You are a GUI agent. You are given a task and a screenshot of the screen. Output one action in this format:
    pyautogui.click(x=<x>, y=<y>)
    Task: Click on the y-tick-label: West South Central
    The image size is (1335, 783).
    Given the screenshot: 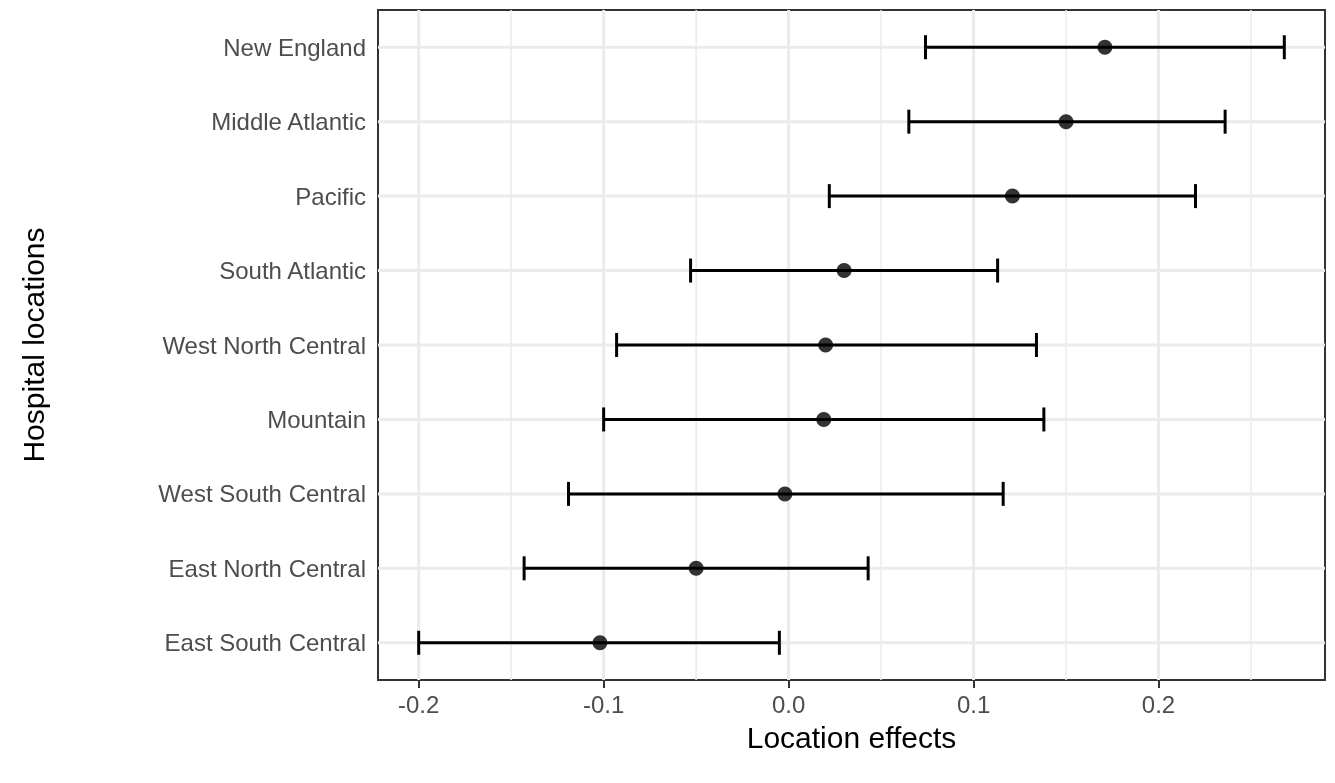 What is the action you would take?
    pyautogui.click(x=262, y=494)
    